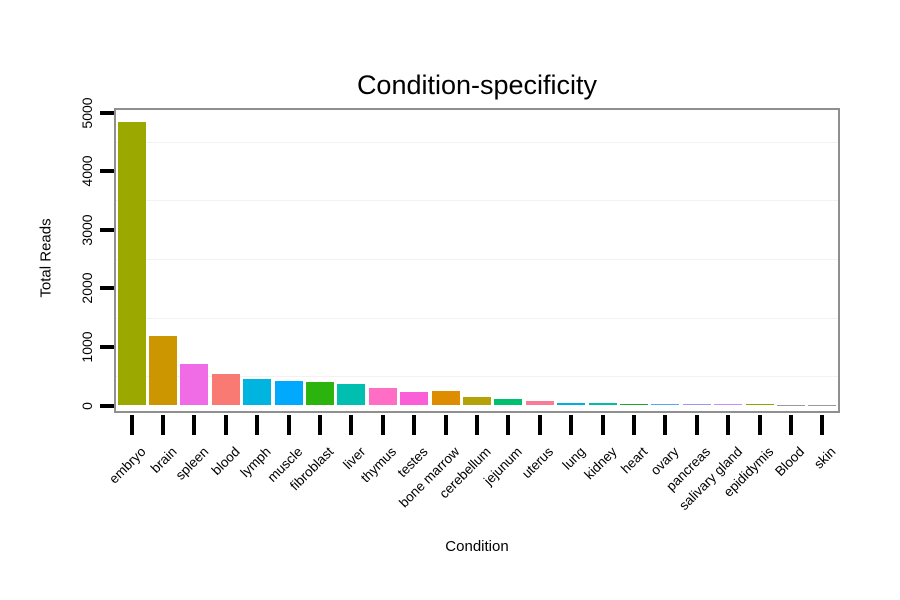 This screenshot has height=600, width=900. What do you see at coordinates (633, 425) in the screenshot?
I see `x-tick-heart` at bounding box center [633, 425].